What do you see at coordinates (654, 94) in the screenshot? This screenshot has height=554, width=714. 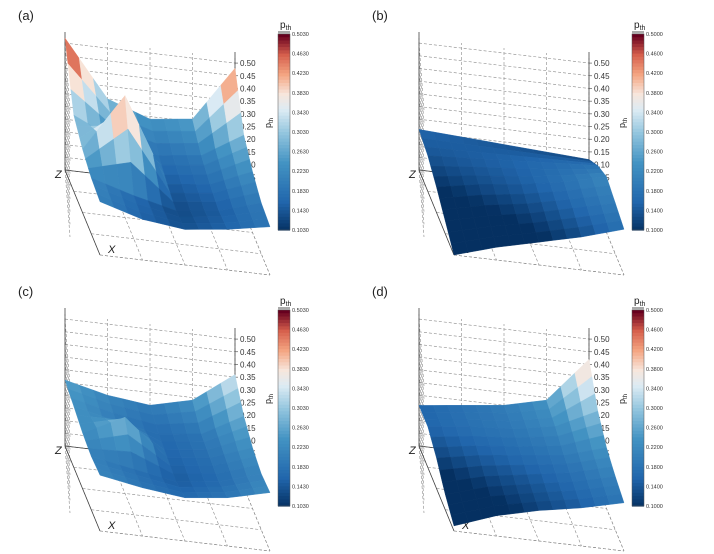 I see `colorbar-tick-label: 0.3800` at bounding box center [654, 94].